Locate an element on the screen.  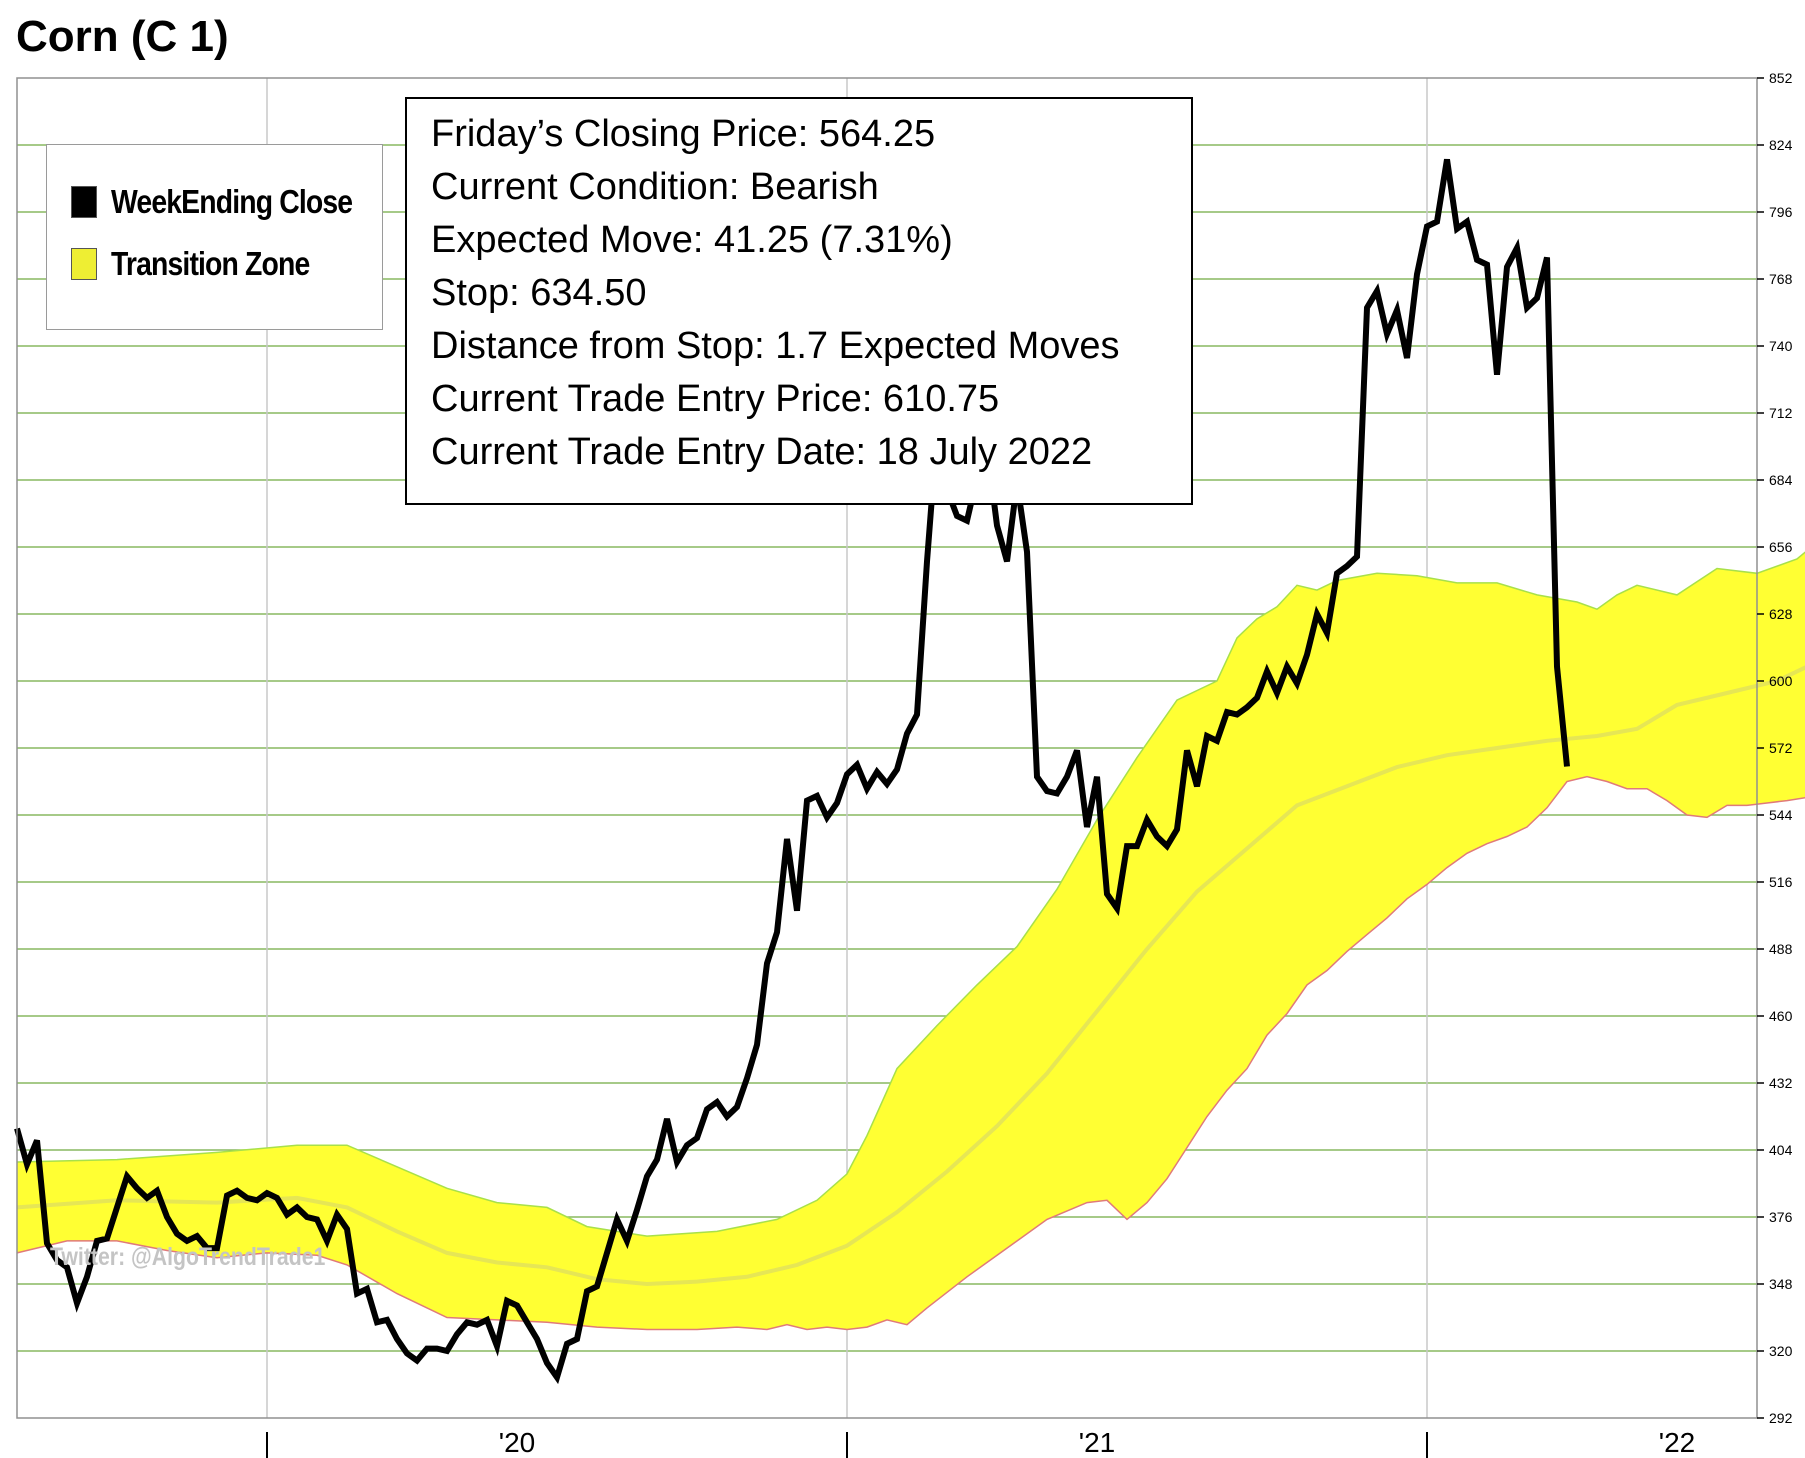
y-tick-label: 404 is located at coordinates (1781, 1150).